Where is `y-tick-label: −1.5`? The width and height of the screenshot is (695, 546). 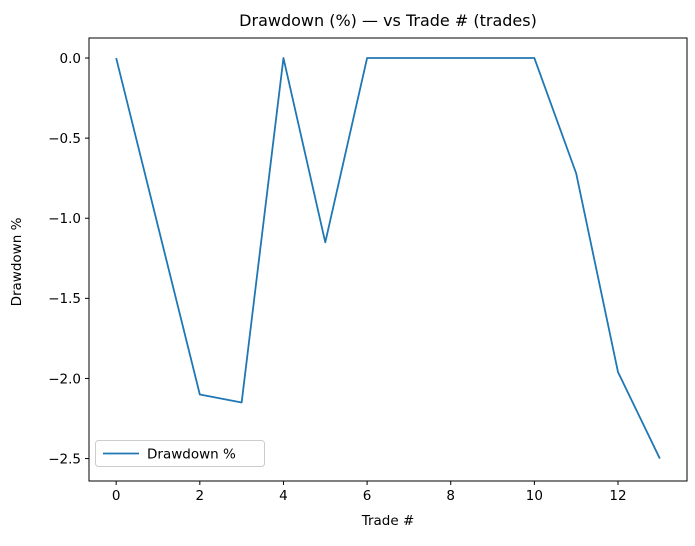
y-tick-label: −1.5 is located at coordinates (64, 299).